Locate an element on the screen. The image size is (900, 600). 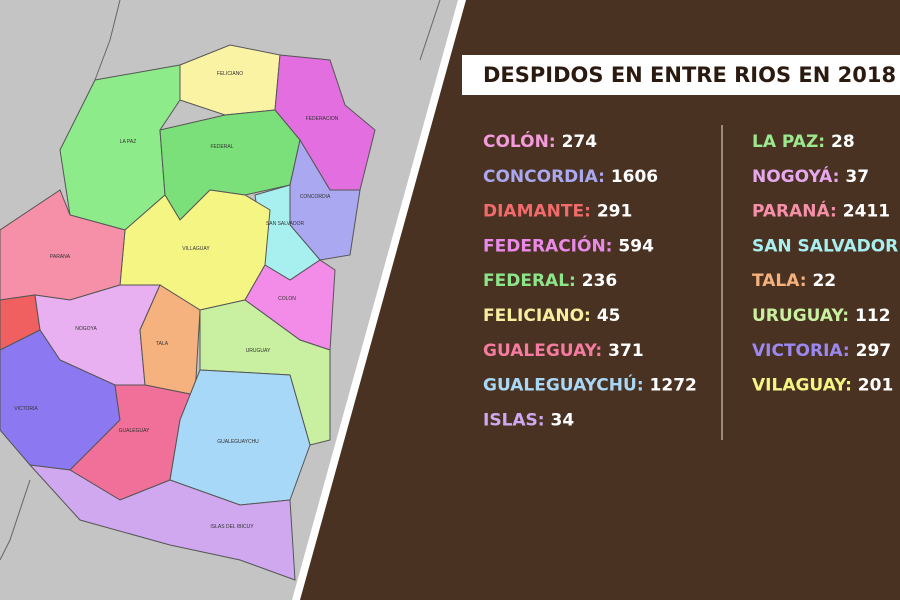
layoff-count: 291 is located at coordinates (615, 212).